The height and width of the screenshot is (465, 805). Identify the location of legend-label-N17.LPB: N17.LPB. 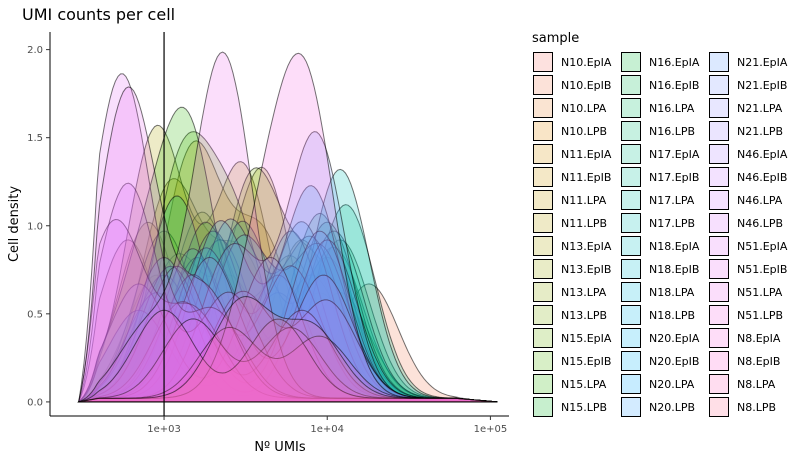
(672, 223).